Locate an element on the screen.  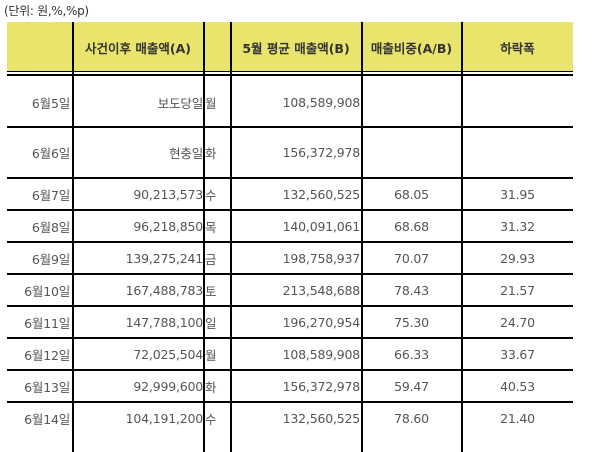
cell-weekday: 일 is located at coordinates (211, 323).